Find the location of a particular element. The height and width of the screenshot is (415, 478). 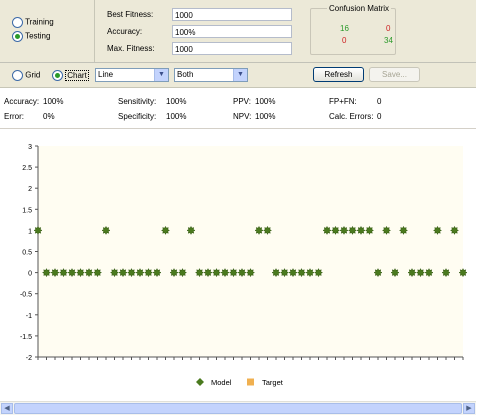

confusion-matrix-group: Confusion Matrix 16 0 0 34 is located at coordinates (353, 29).